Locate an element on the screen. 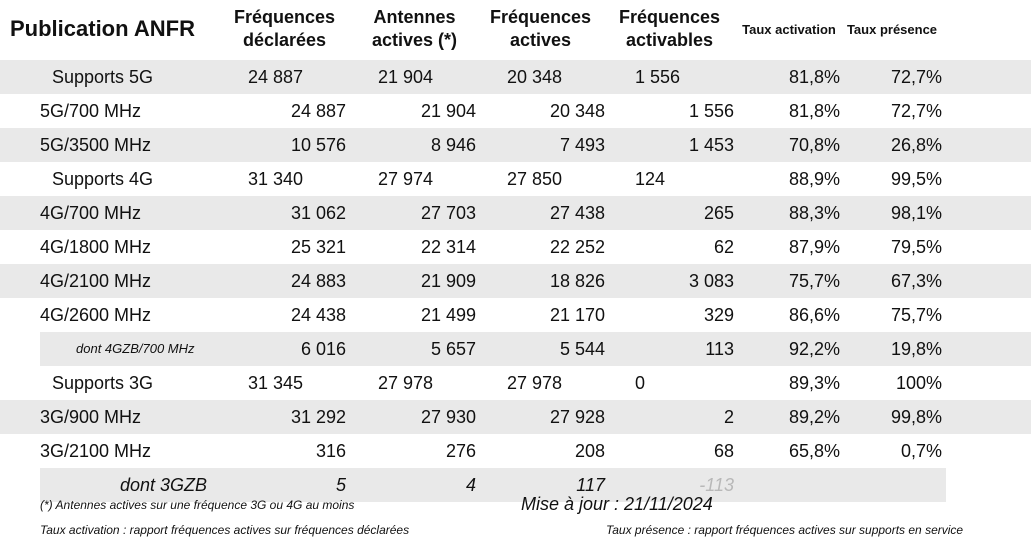 The height and width of the screenshot is (548, 1031). cell-freq-activables: 68 is located at coordinates (723, 451).